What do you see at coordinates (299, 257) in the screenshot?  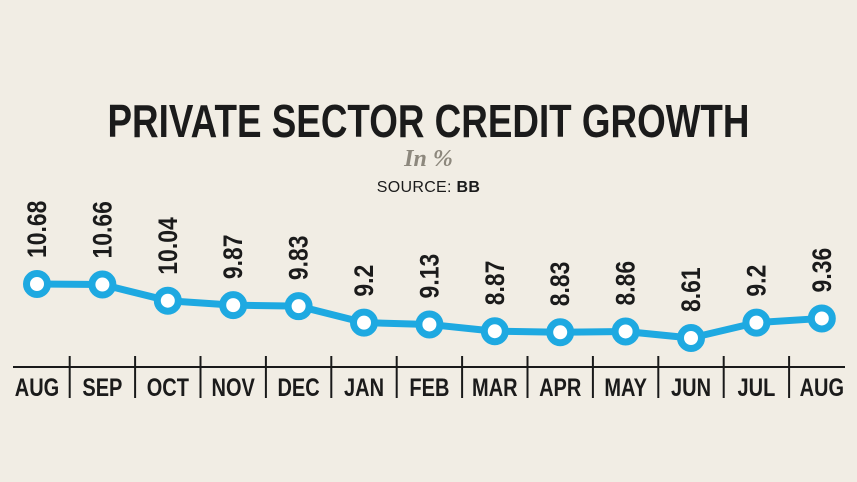 I see `data-point-label: 9.83` at bounding box center [299, 257].